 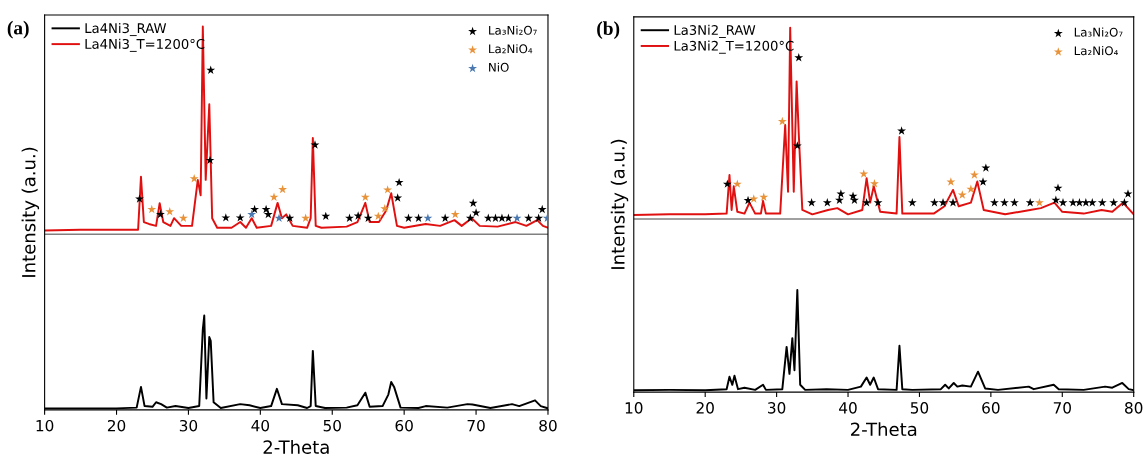 What do you see at coordinates (126, 29) in the screenshot?
I see `legend-label: La4Ni3_RAW` at bounding box center [126, 29].